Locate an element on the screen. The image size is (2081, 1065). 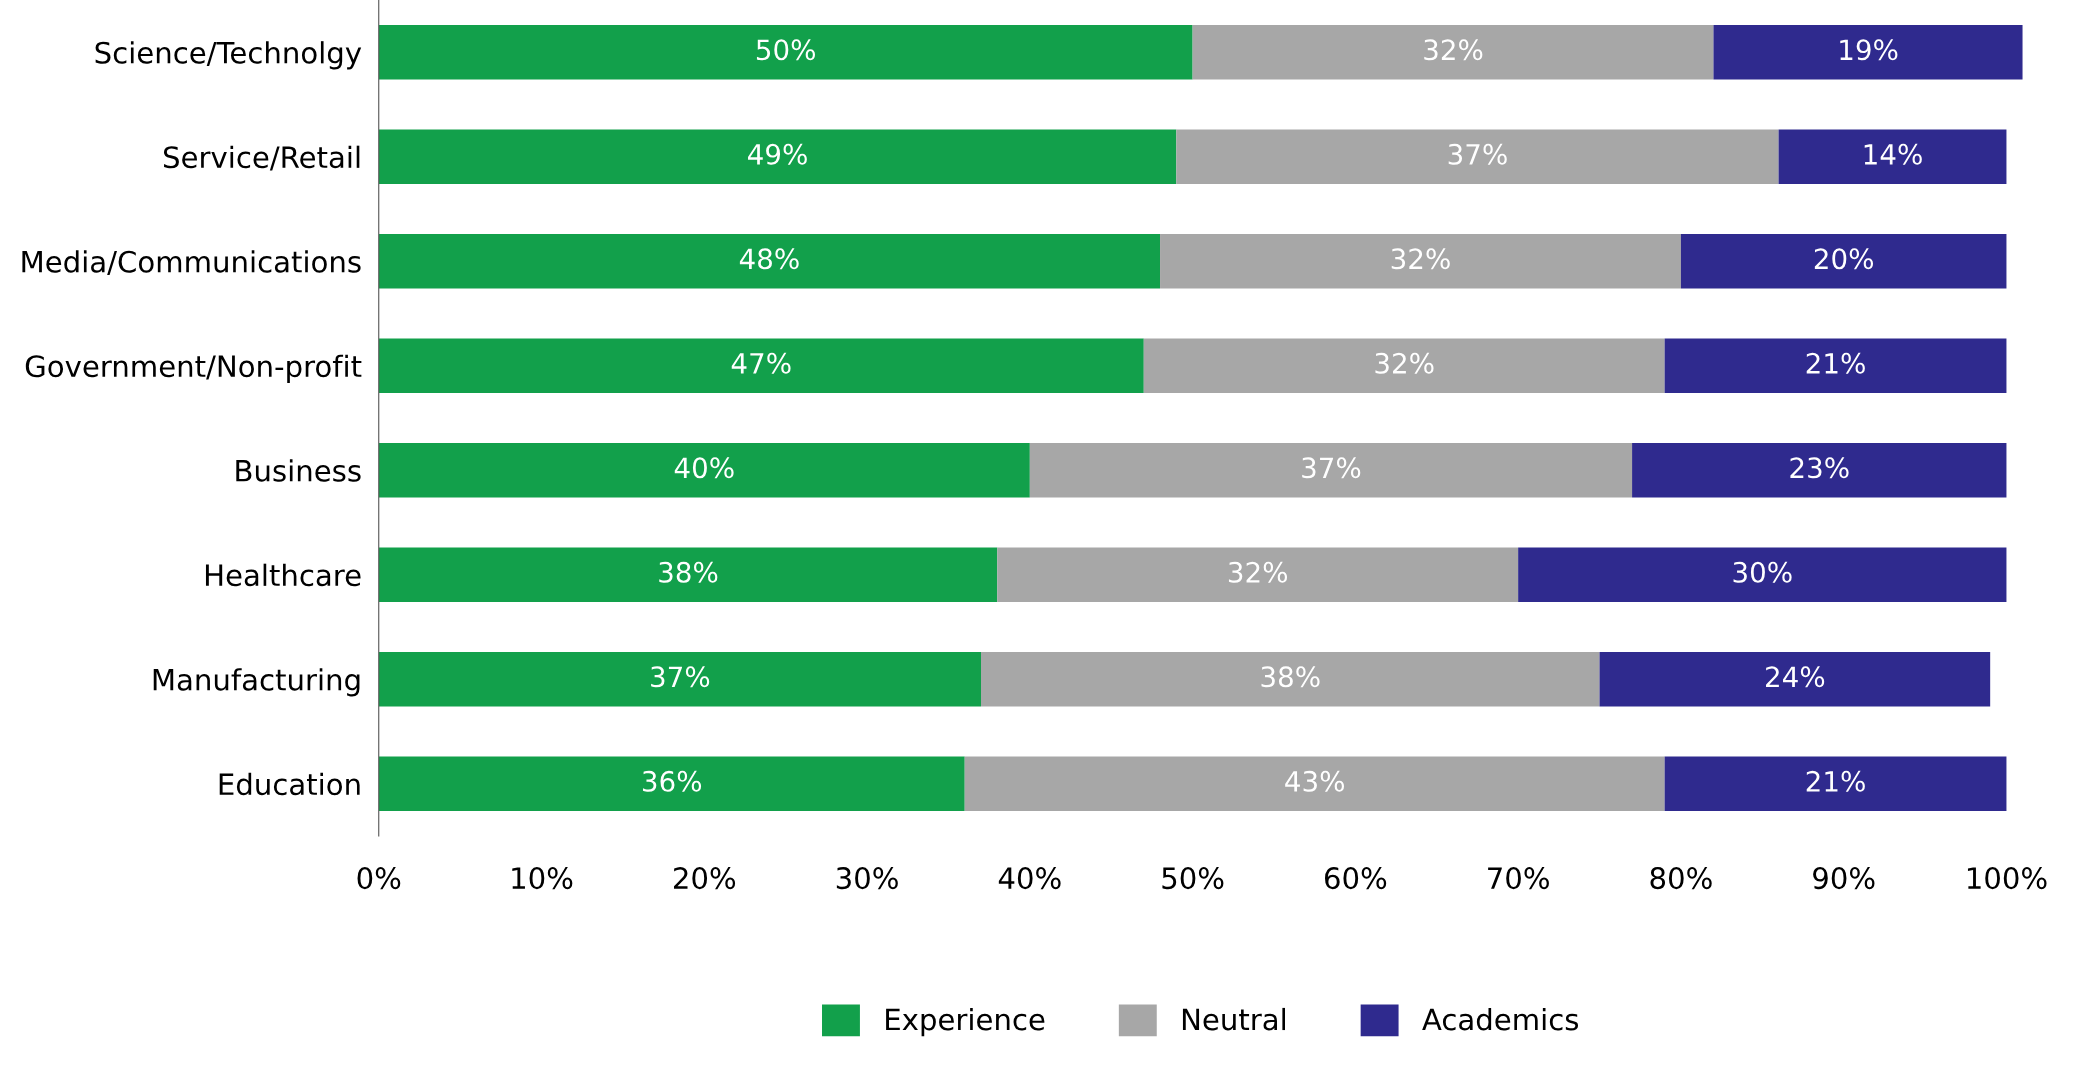
y-tick-label: Science/Technolgy is located at coordinates (228, 55).